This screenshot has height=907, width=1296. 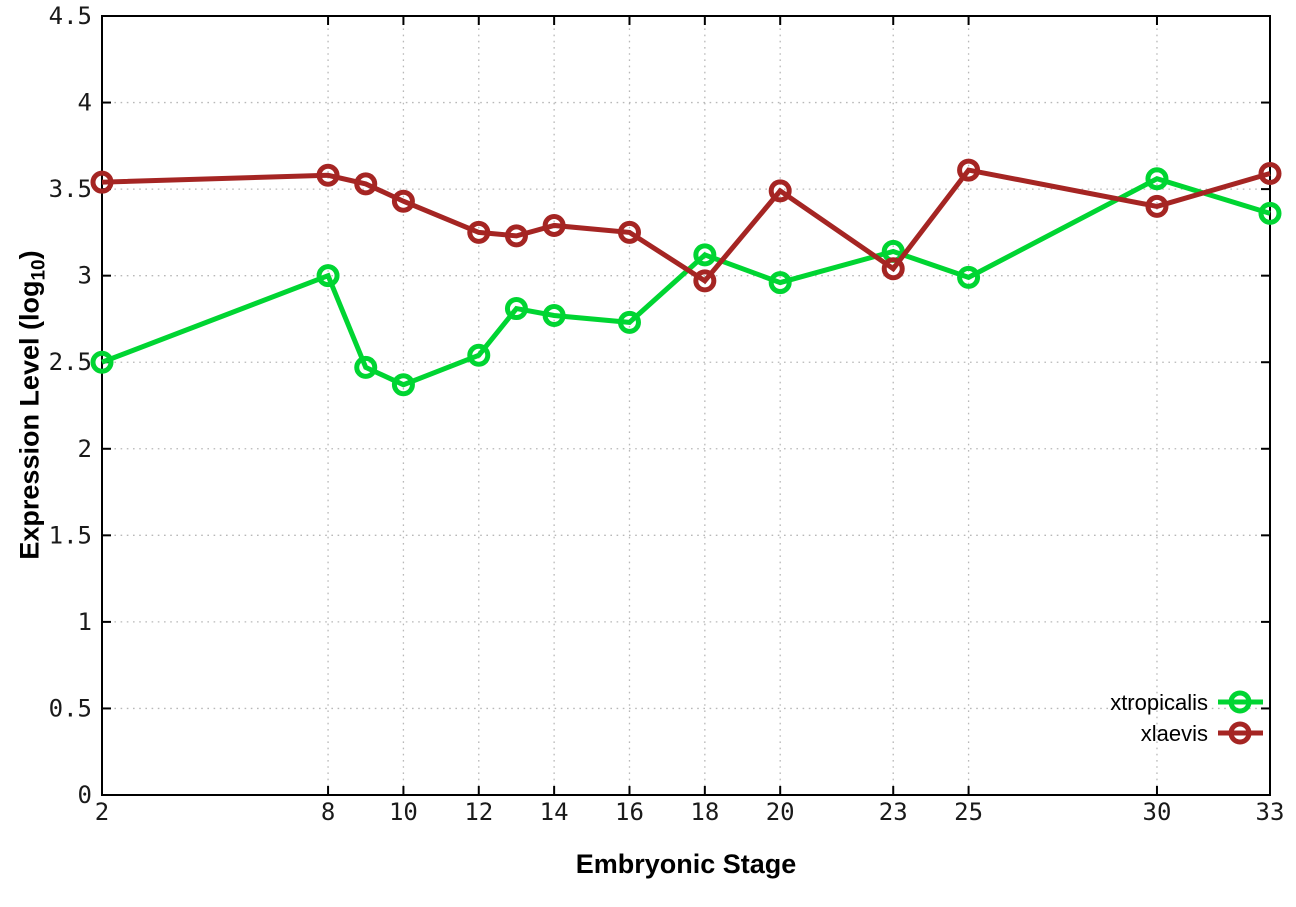 What do you see at coordinates (85, 622) in the screenshot?
I see `y-tick-label-1: 1` at bounding box center [85, 622].